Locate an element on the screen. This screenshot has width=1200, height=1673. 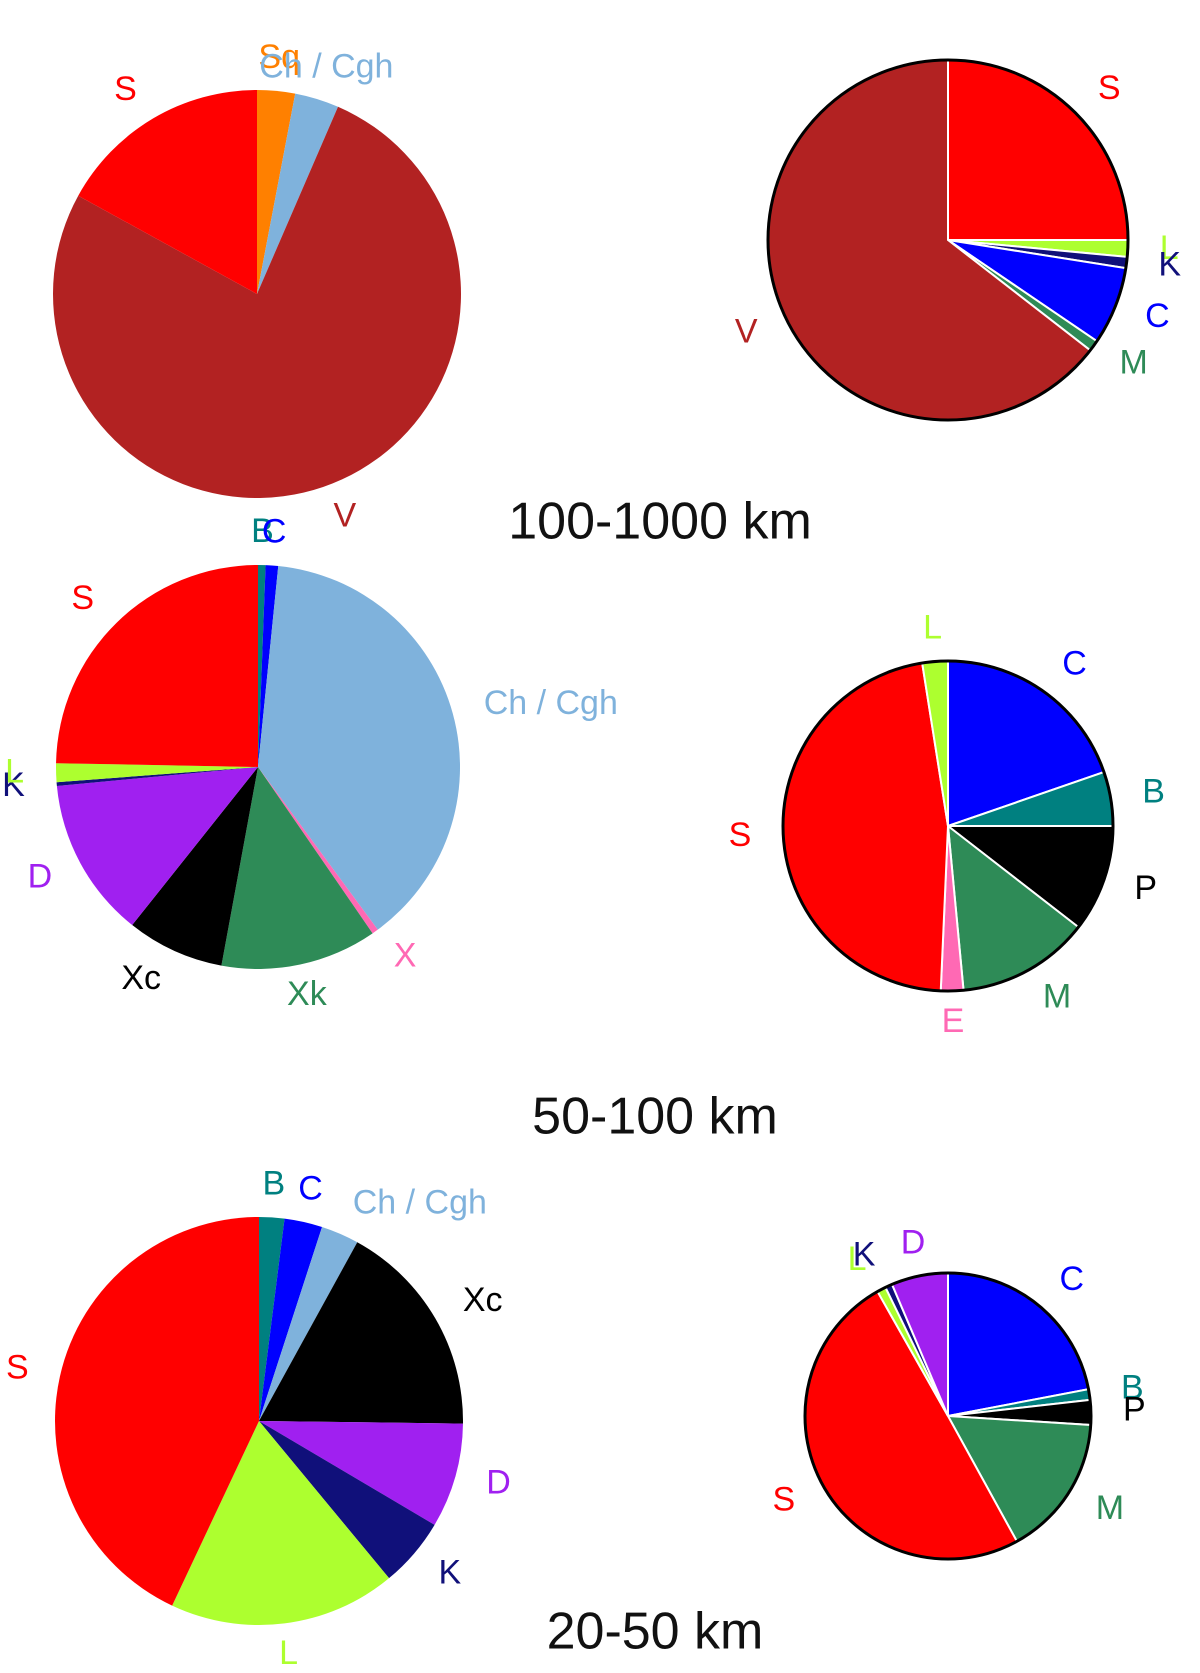
slice-label: X is located at coordinates (405, 956).